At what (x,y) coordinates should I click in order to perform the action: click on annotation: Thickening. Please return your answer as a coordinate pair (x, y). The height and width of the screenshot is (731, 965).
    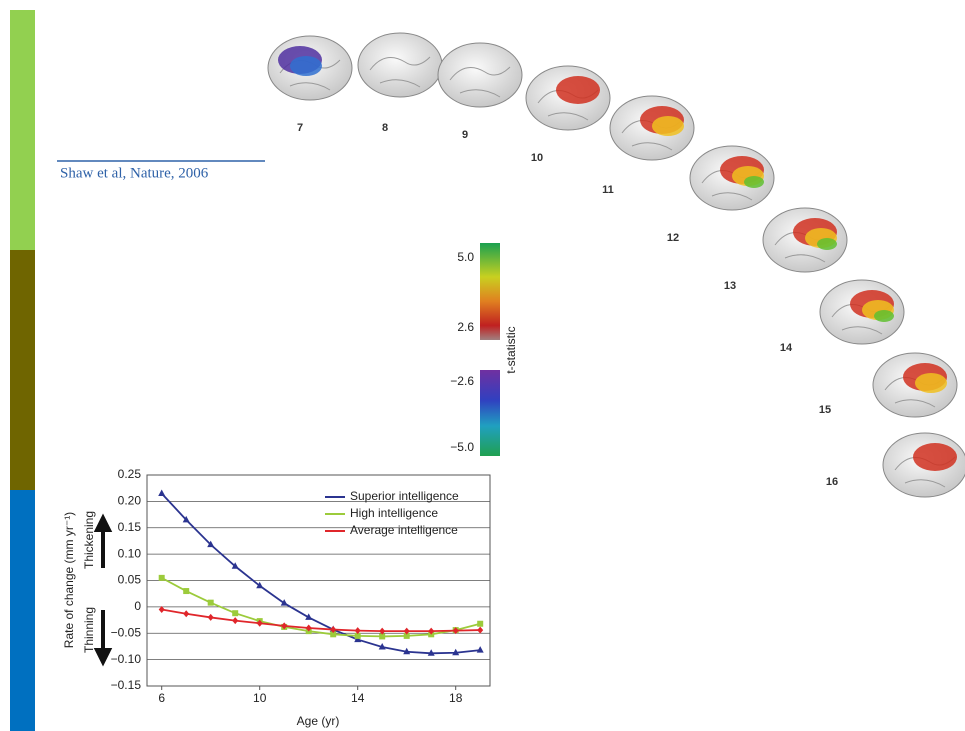
    Looking at the image, I should click on (89, 540).